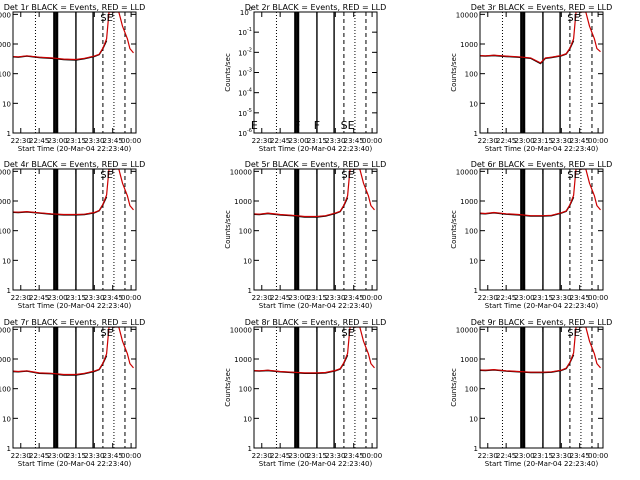 This screenshot has height=480, width=640. I want to click on panel-title: Det 3r BLACK = Events, RED = LLD, so click(542, 7).